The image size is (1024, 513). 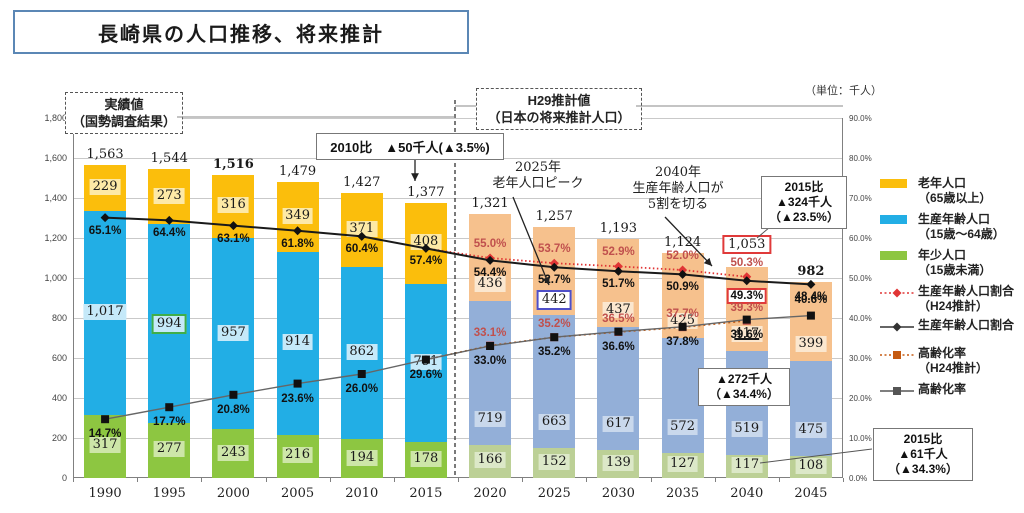 What do you see at coordinates (811, 493) in the screenshot?
I see `x-axis-label: 2045` at bounding box center [811, 493].